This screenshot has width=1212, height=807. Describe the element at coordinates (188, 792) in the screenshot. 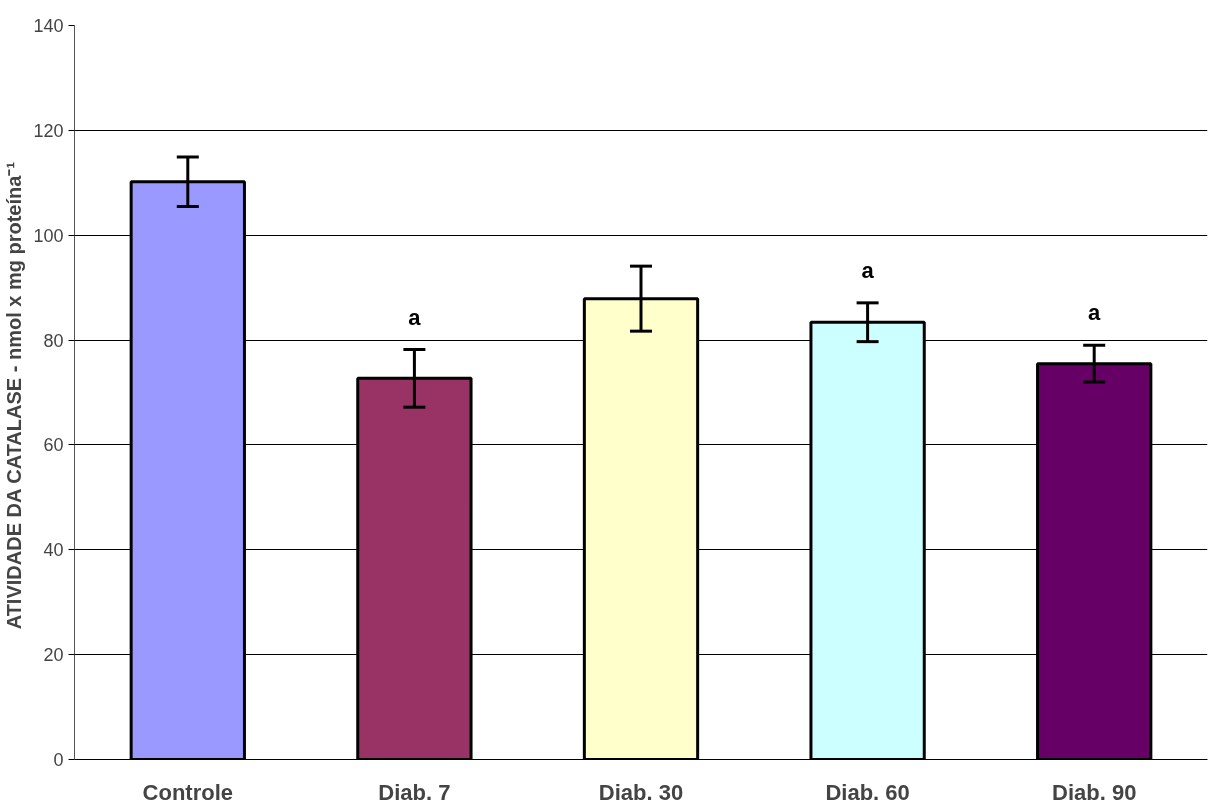

I see `x-tick-label: Controle` at that location.